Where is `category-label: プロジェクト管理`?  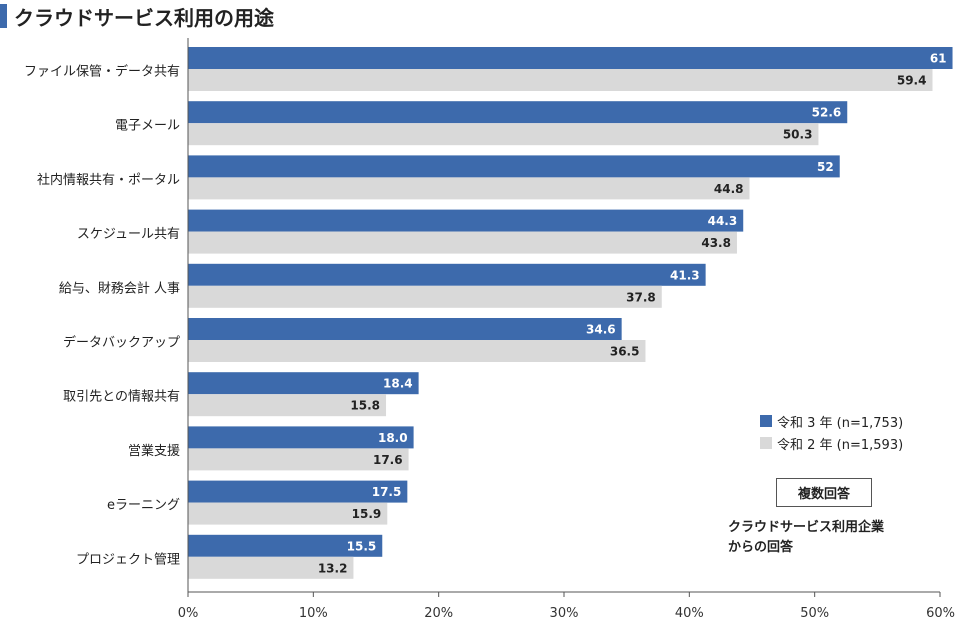
category-label: プロジェクト管理 is located at coordinates (128, 559).